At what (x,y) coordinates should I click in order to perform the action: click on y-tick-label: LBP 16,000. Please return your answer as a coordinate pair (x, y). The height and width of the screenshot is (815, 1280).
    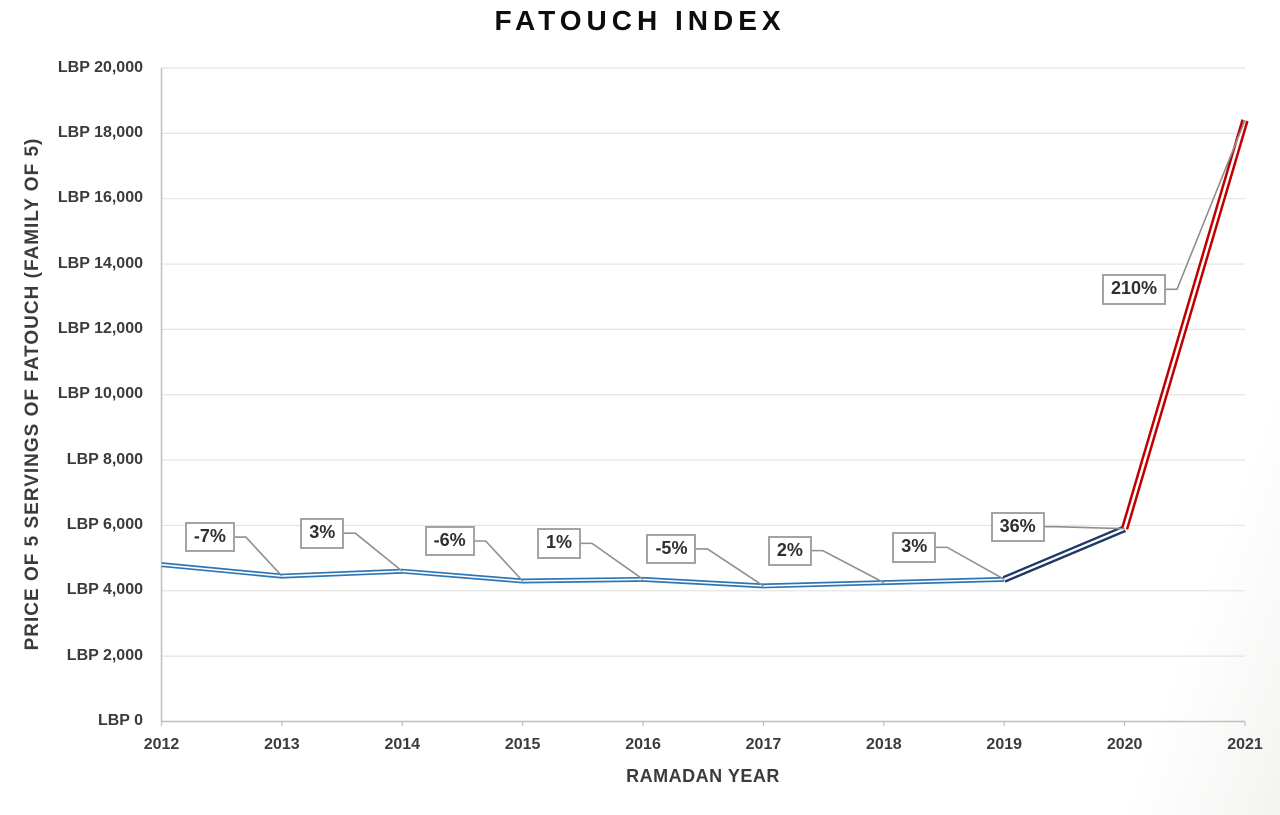
    Looking at the image, I should click on (100, 198).